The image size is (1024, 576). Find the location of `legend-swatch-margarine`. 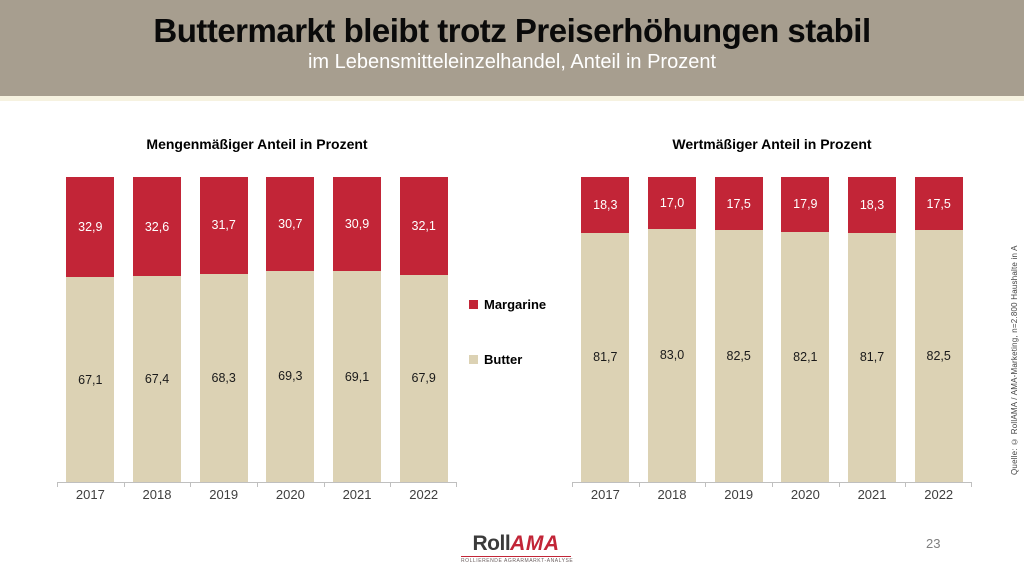

legend-swatch-margarine is located at coordinates (473, 304).